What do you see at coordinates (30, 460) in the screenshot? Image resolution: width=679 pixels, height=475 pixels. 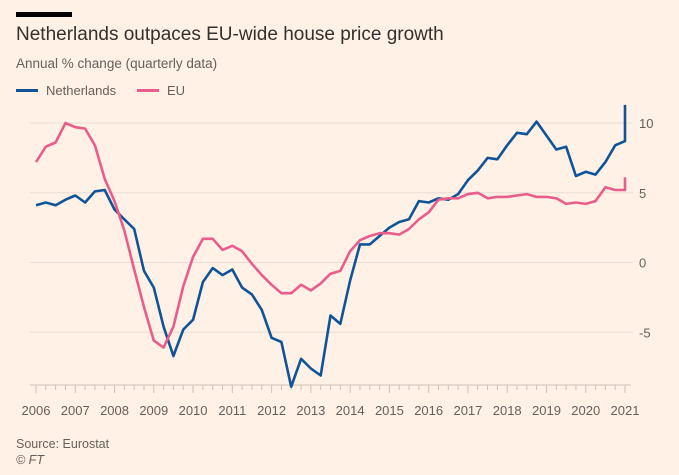 I see `ft-credit: © FT` at bounding box center [30, 460].